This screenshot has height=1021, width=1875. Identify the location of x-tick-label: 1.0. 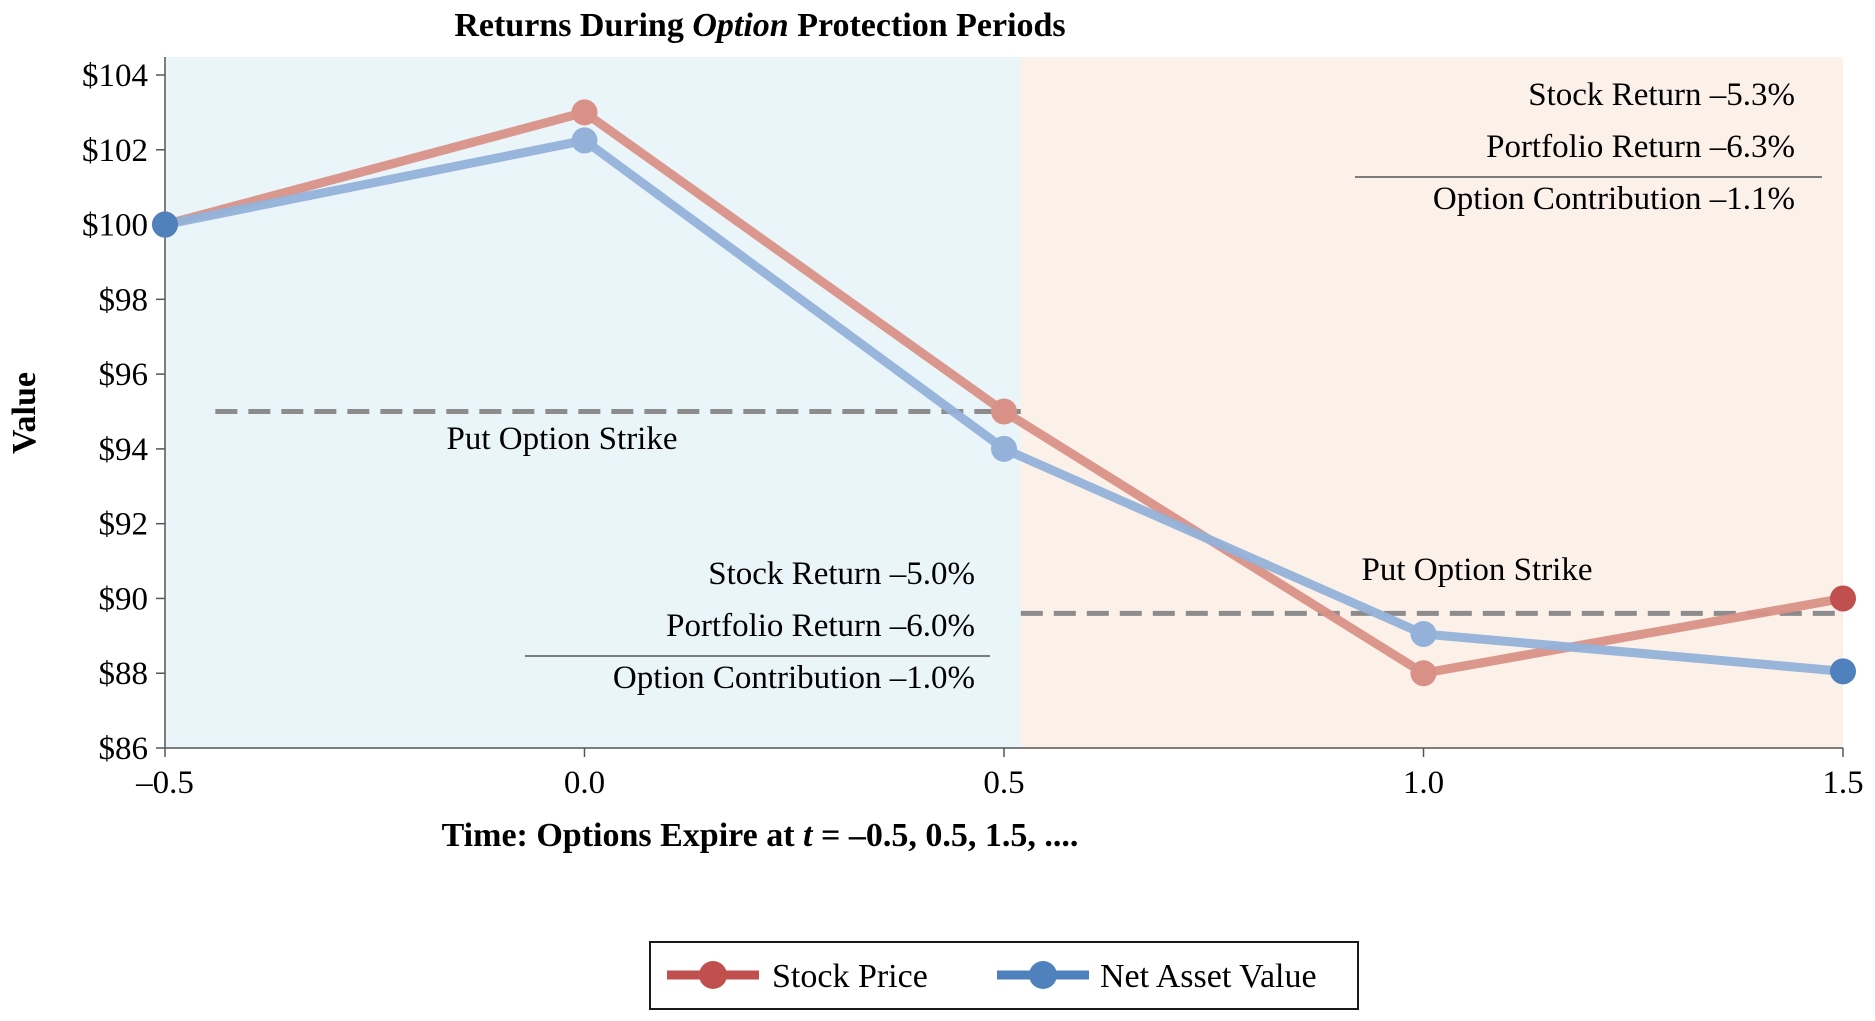
(1423, 783).